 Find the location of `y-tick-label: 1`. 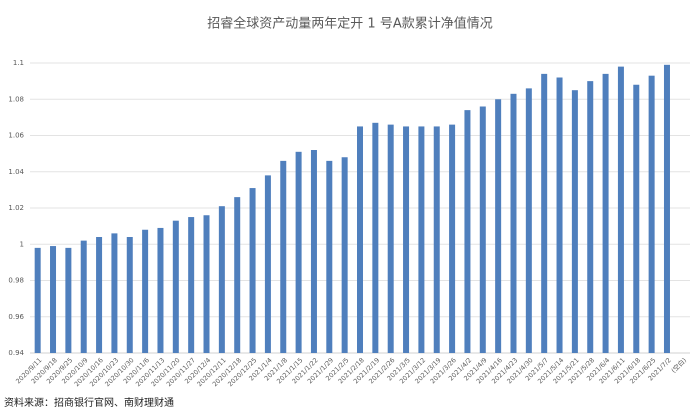

y-tick-label: 1 is located at coordinates (22, 244).